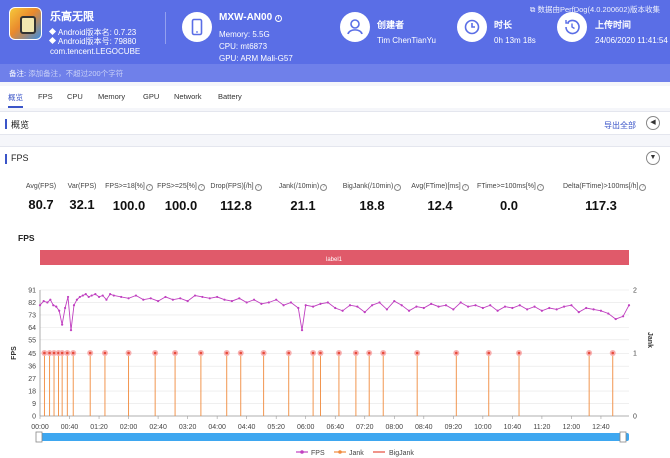 This screenshot has width=670, height=458. What do you see at coordinates (334, 257) in the screenshot?
I see `label-band` at bounding box center [334, 257].